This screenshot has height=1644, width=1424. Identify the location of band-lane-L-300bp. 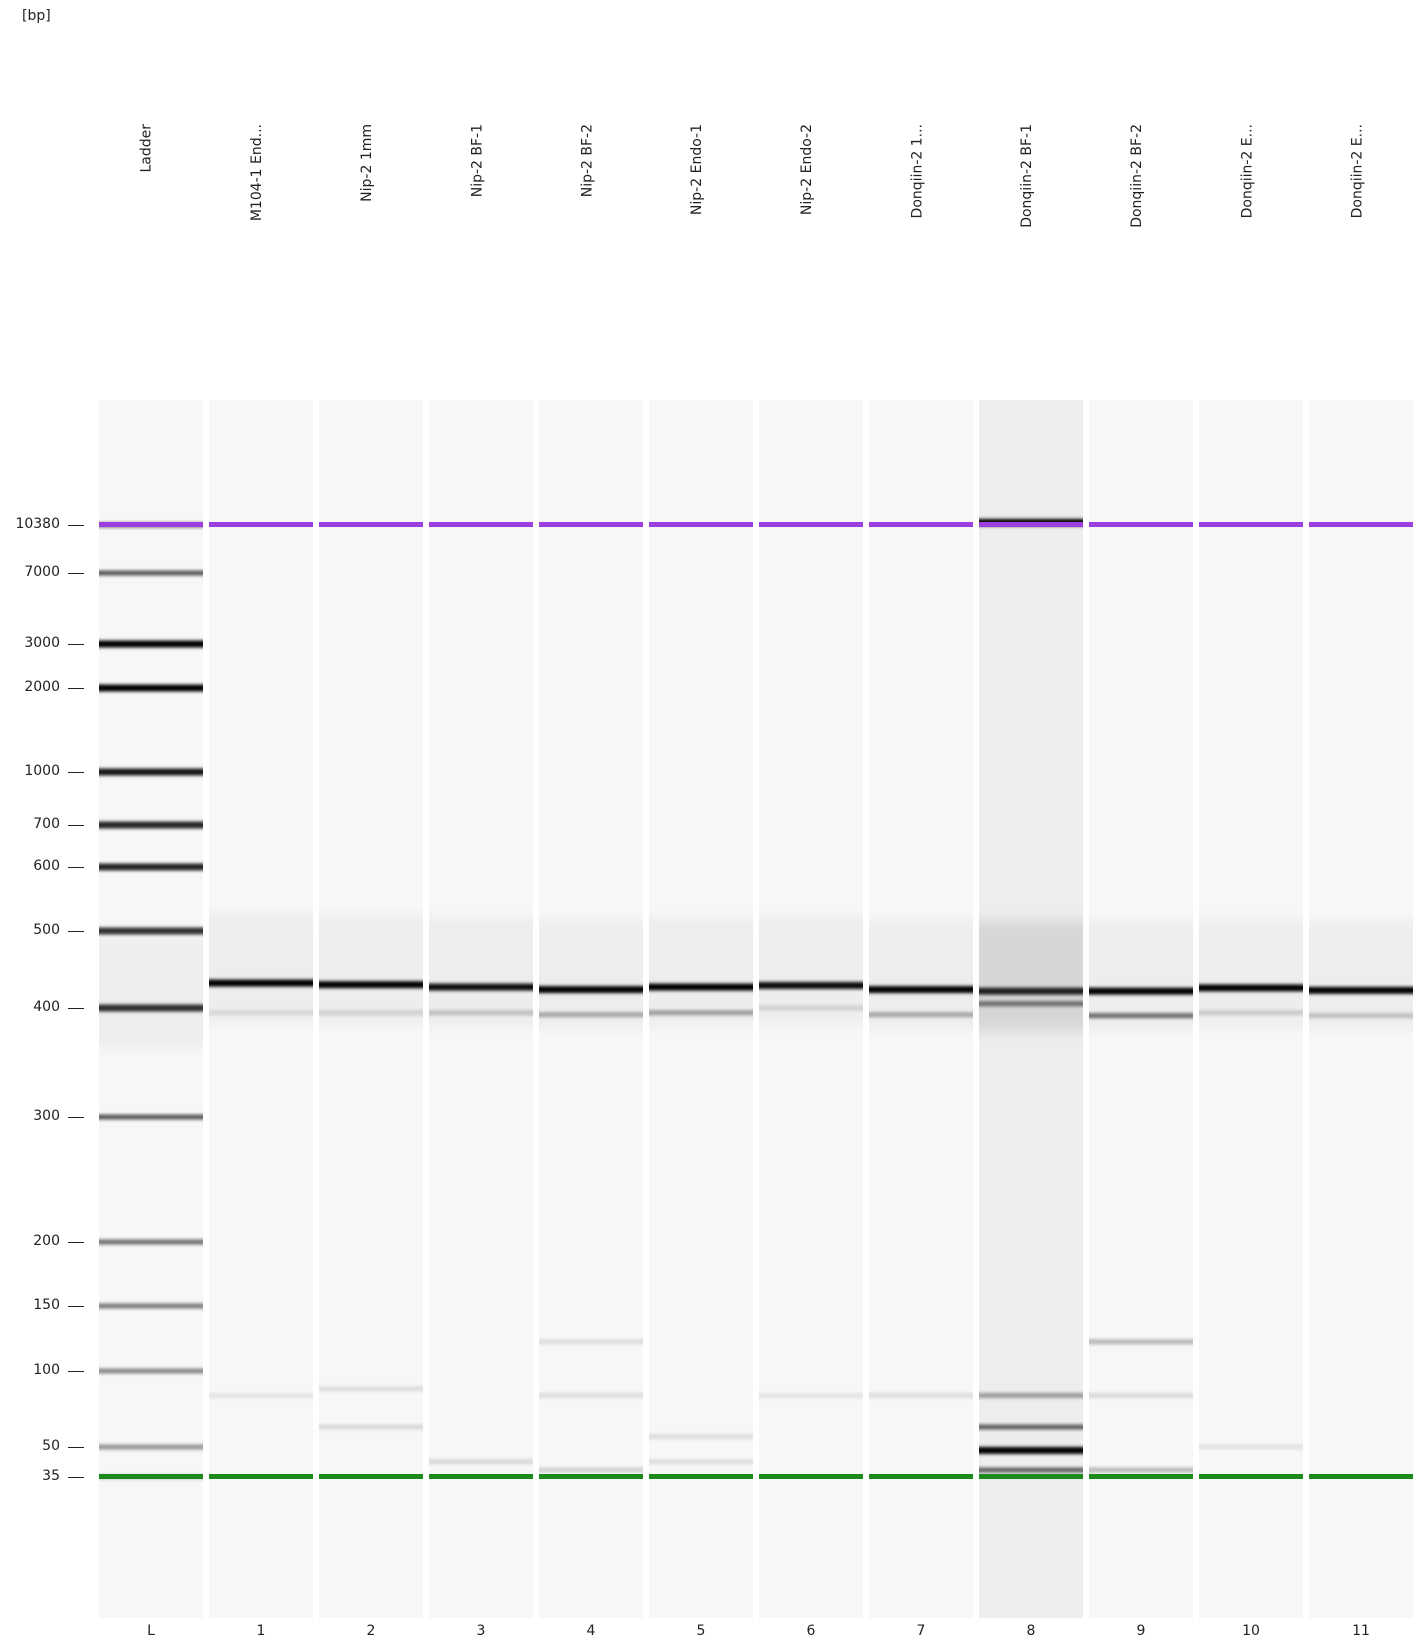
(151, 1117).